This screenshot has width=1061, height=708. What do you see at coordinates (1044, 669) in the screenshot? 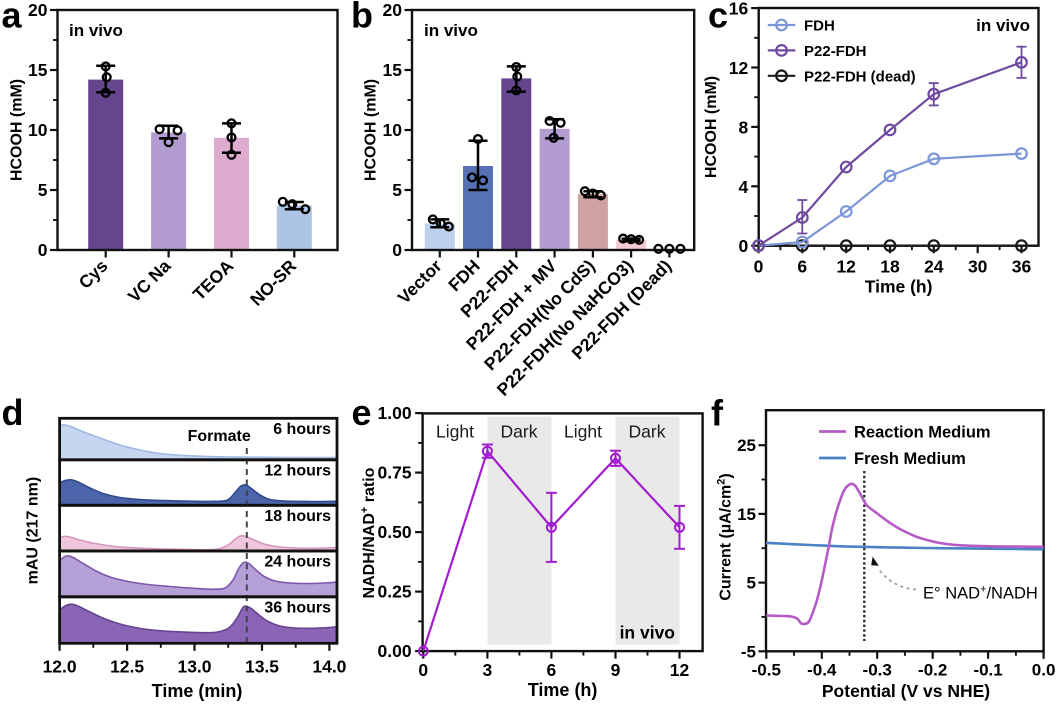
I see `svg-text: 0.0` at bounding box center [1044, 669].